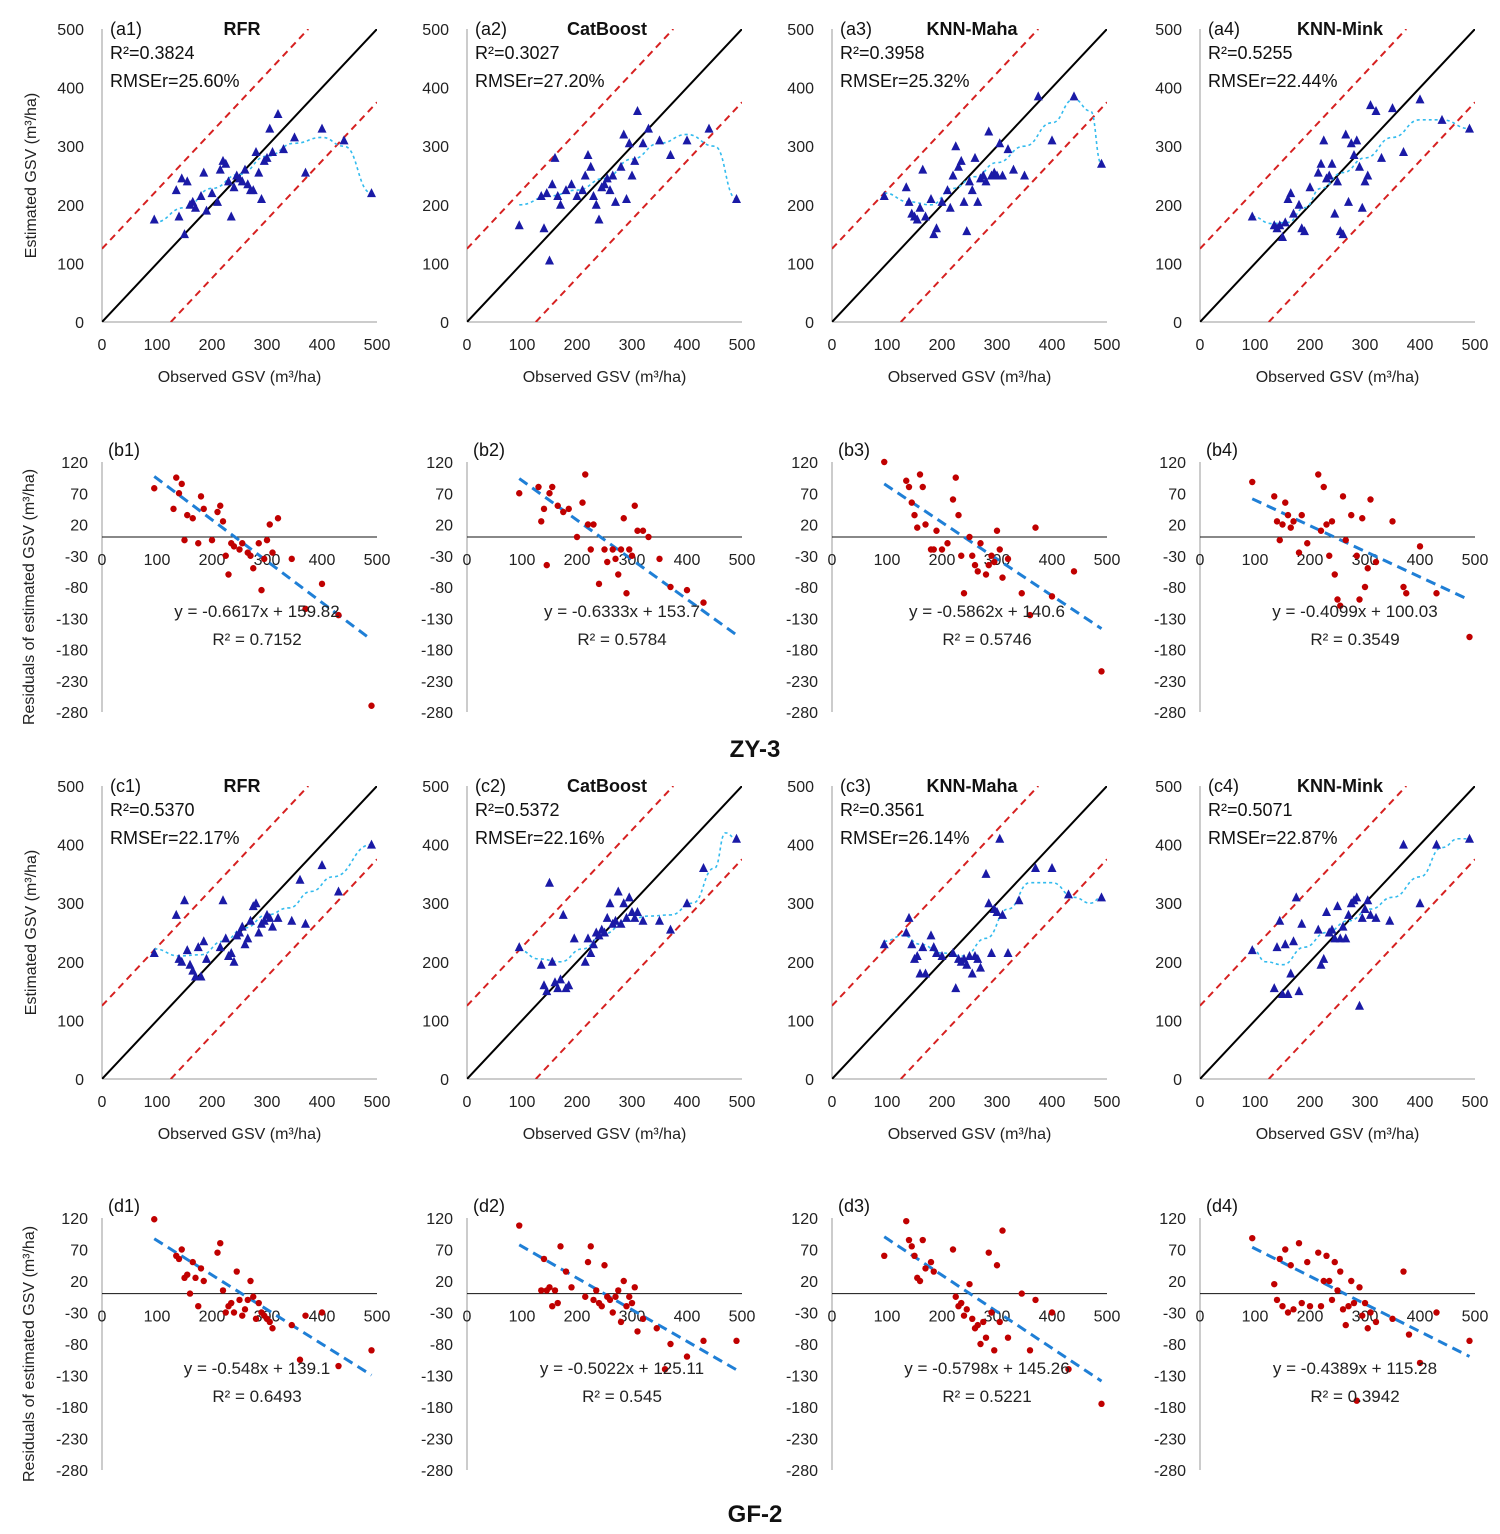 This screenshot has width=1500, height=1534. I want to click on y-tick-label: 500, so click(435, 787).